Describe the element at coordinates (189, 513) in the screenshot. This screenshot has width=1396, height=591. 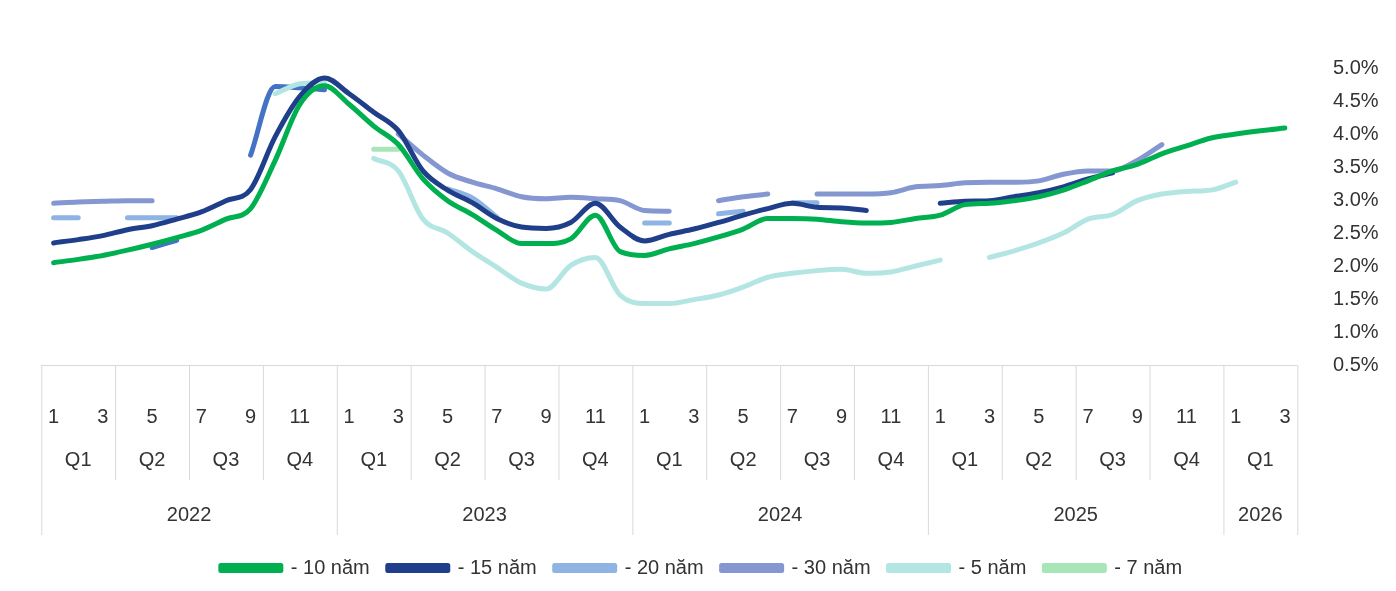
I see `text: 2022` at that location.